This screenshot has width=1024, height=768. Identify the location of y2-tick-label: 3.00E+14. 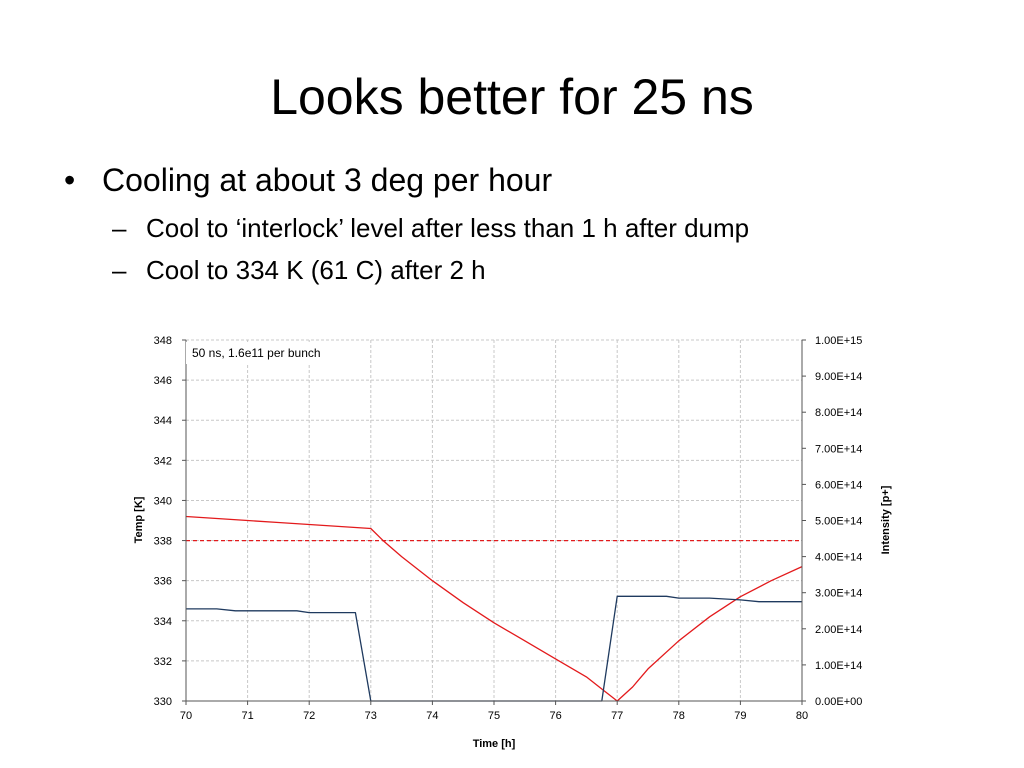
(838, 594).